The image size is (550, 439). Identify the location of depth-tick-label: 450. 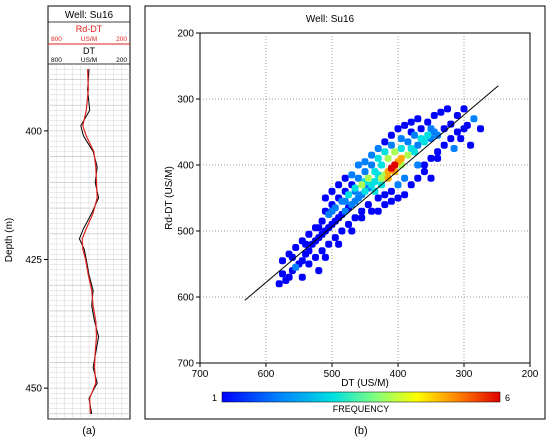
(33, 389).